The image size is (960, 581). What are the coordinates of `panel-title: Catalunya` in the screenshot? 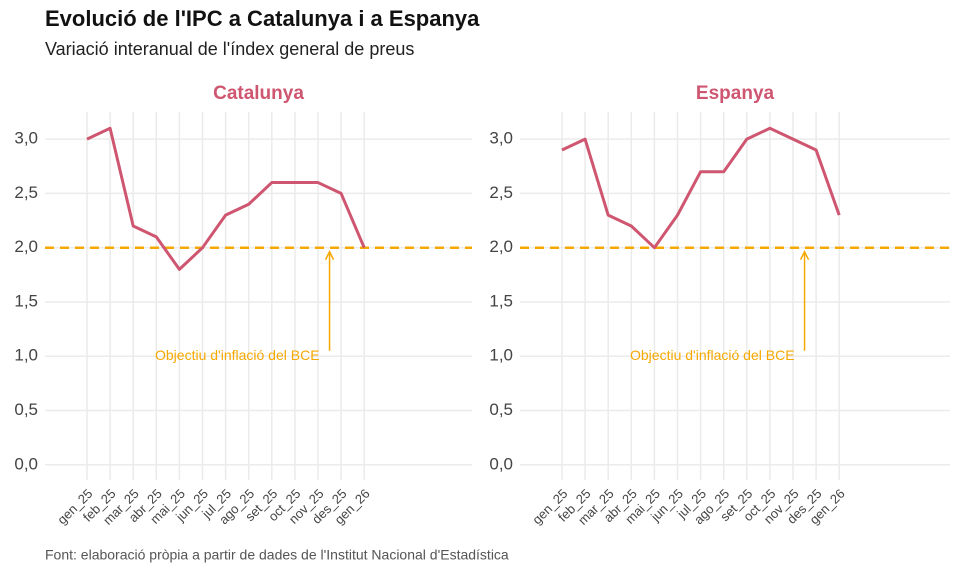 It's located at (258, 93).